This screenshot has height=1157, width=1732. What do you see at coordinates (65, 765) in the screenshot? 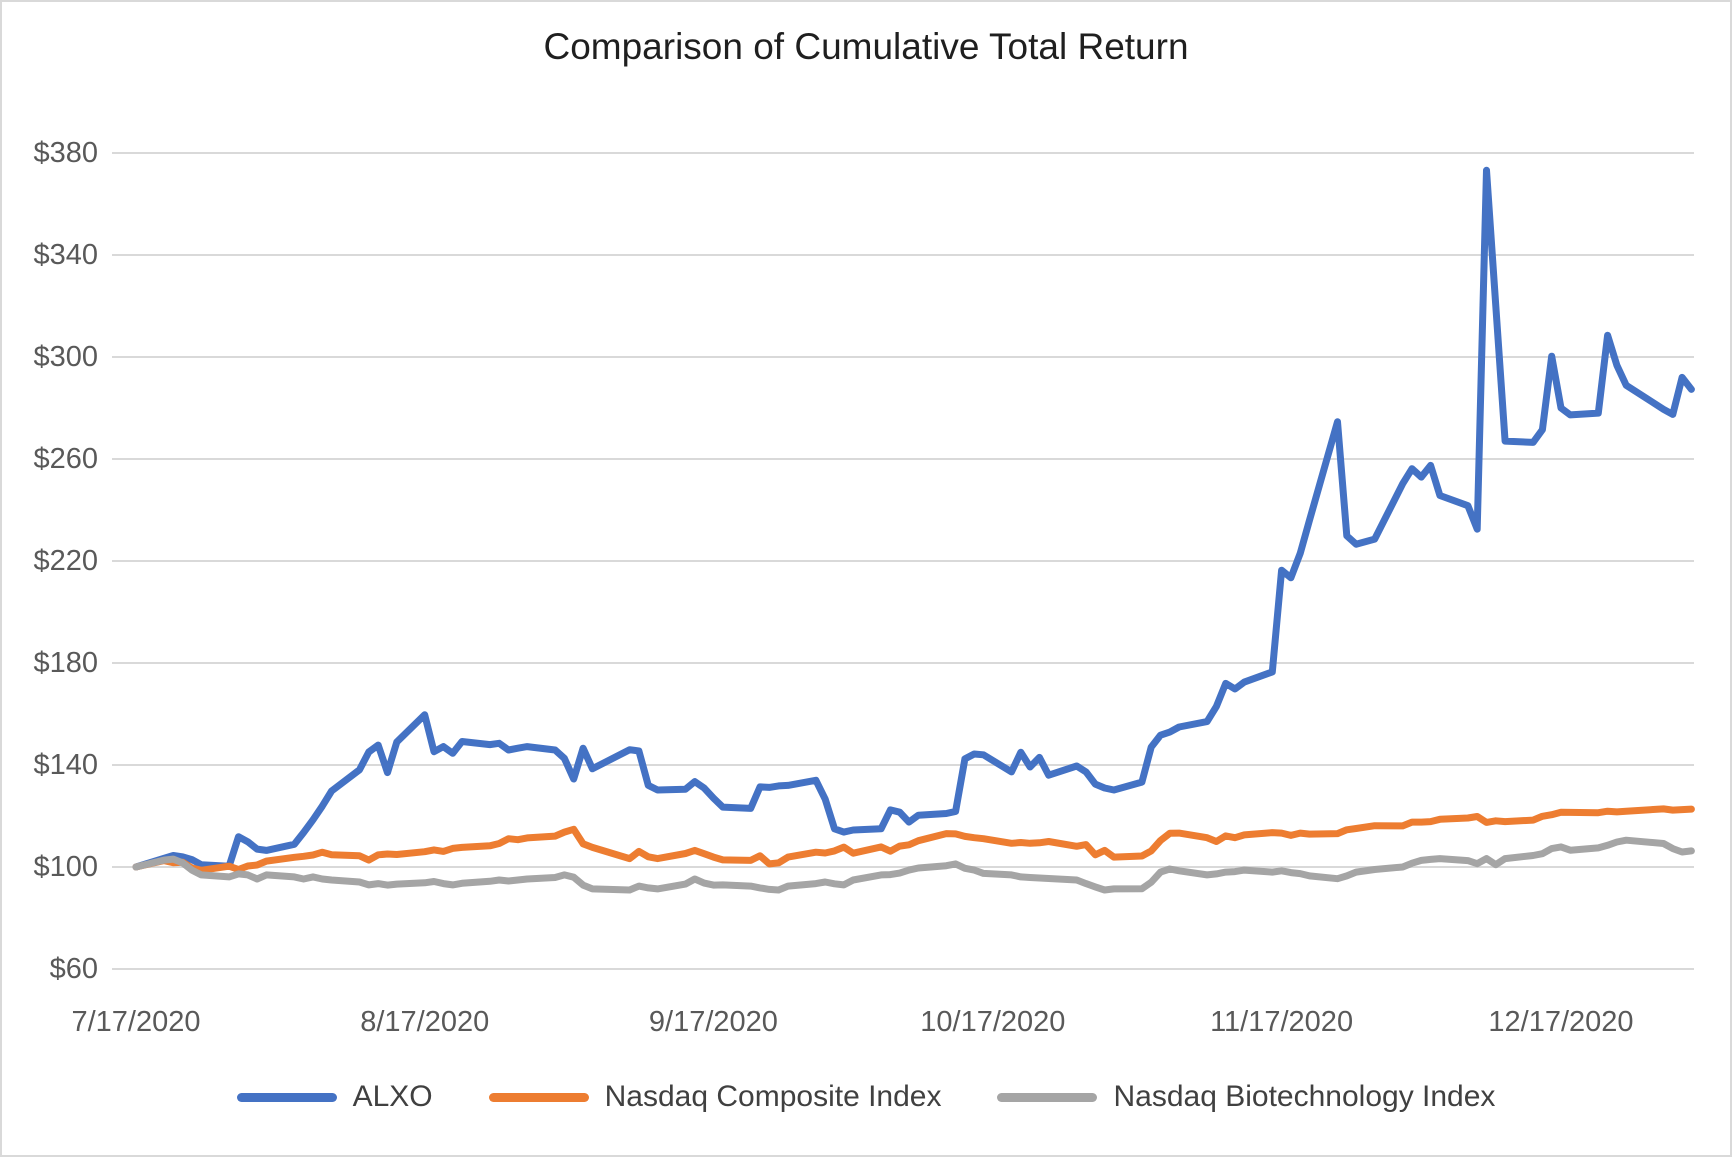
I see `y-axis-tick-label: $140` at bounding box center [65, 765].